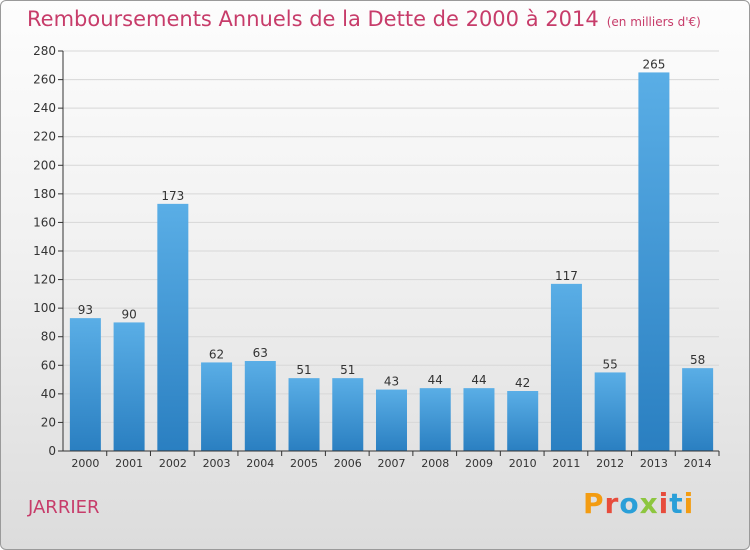  I want to click on data-label-2006: 51, so click(347, 370).